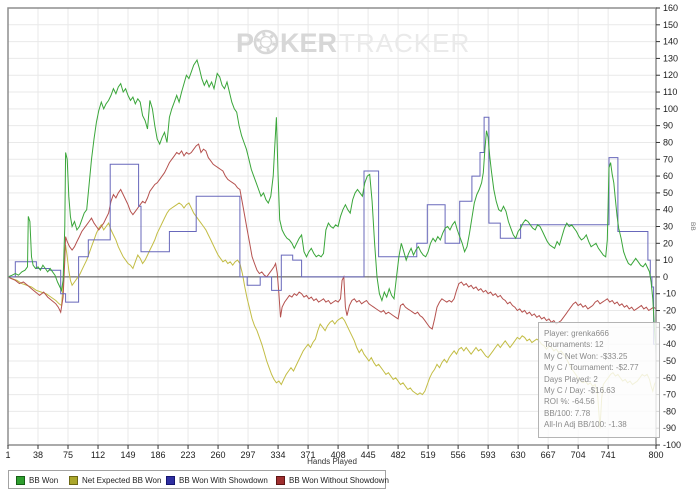 The image size is (700, 502). I want to click on tooltip-line-allin-adj: All-In Adj BB/100: -1.38, so click(585, 425).